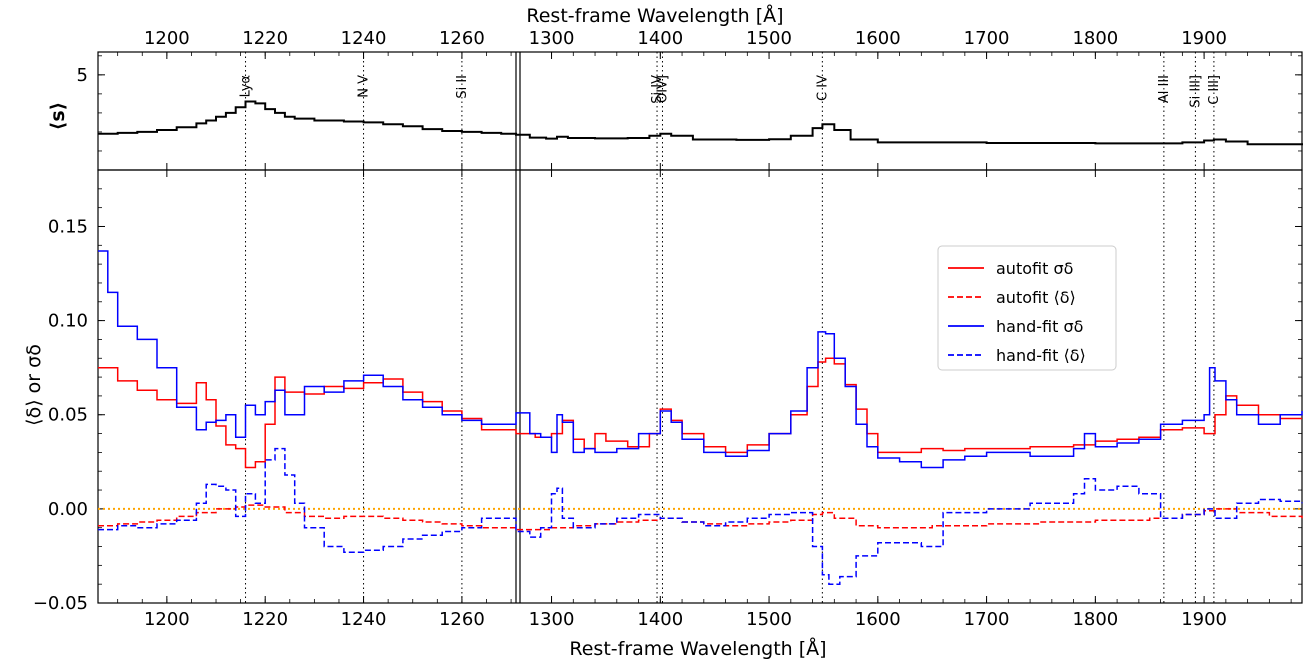 This screenshot has height=663, width=1310. Describe the element at coordinates (662, 89) in the screenshot. I see `emission-line-label: OIV]` at that location.